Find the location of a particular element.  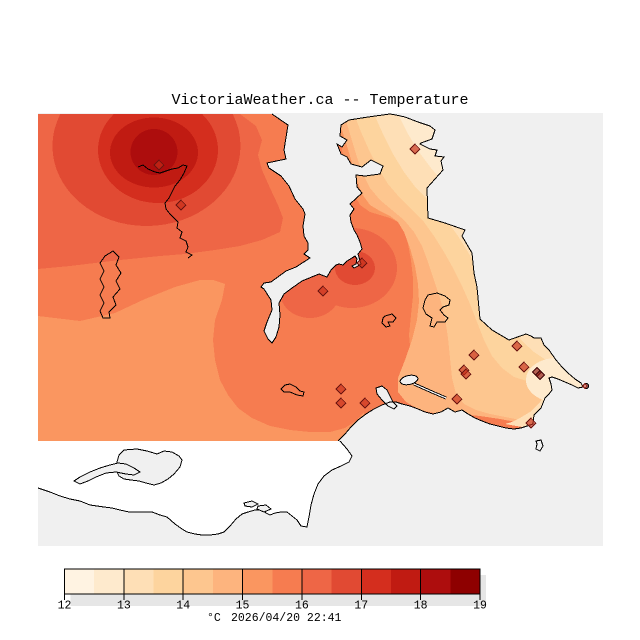

svg-text: 2026/04/20 22:41 is located at coordinates (286, 618).